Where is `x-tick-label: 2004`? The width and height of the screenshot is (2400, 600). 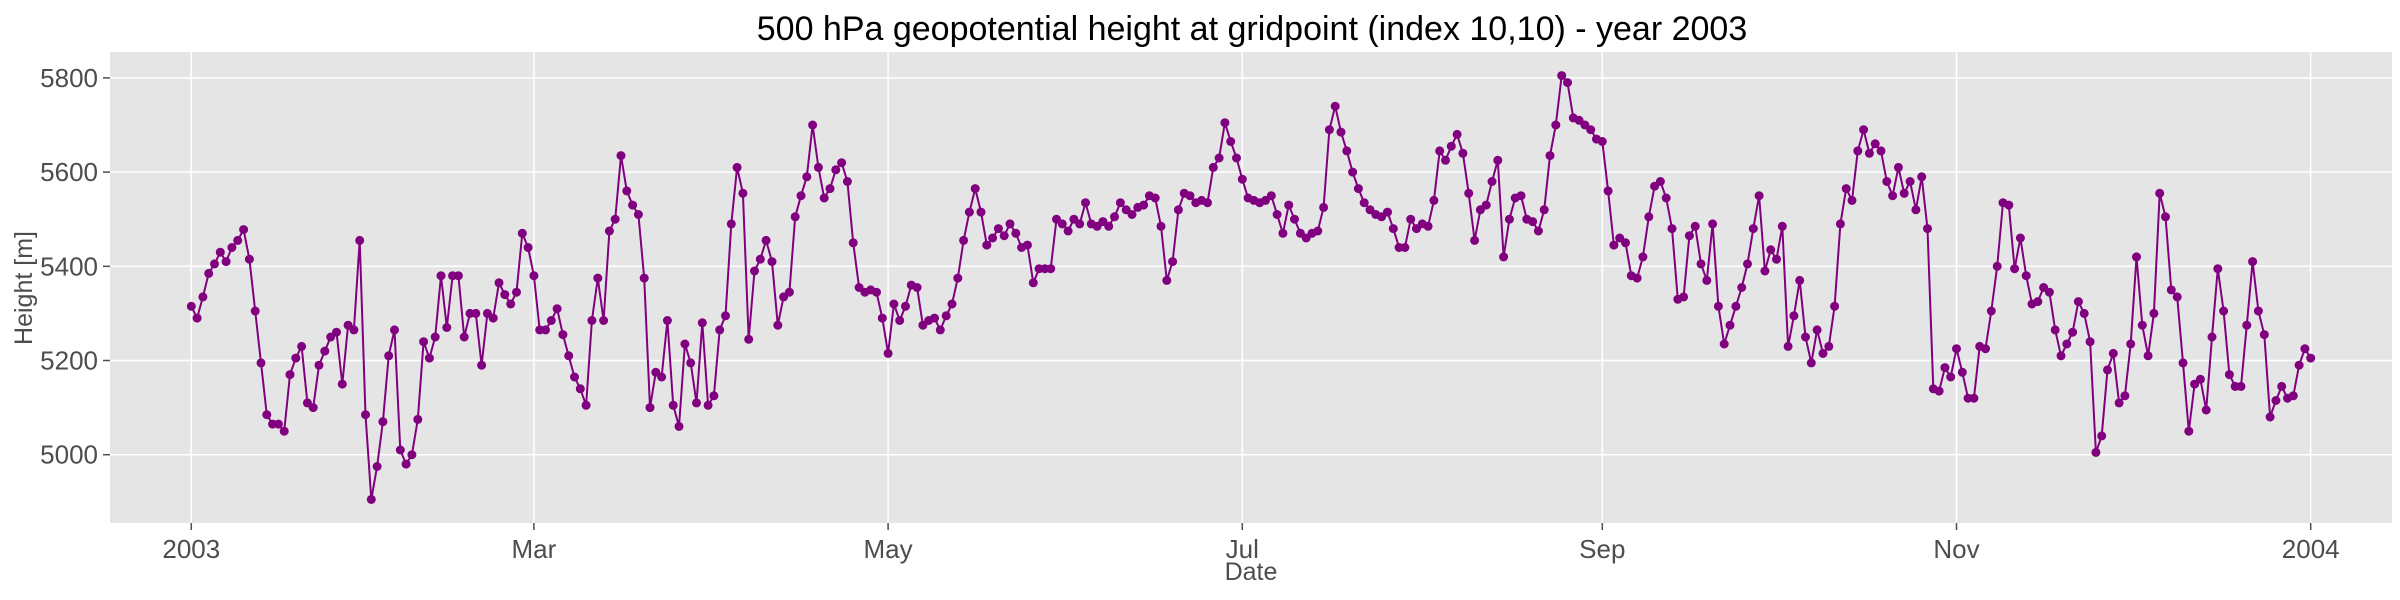
x-tick-label: 2004 is located at coordinates (2311, 549).